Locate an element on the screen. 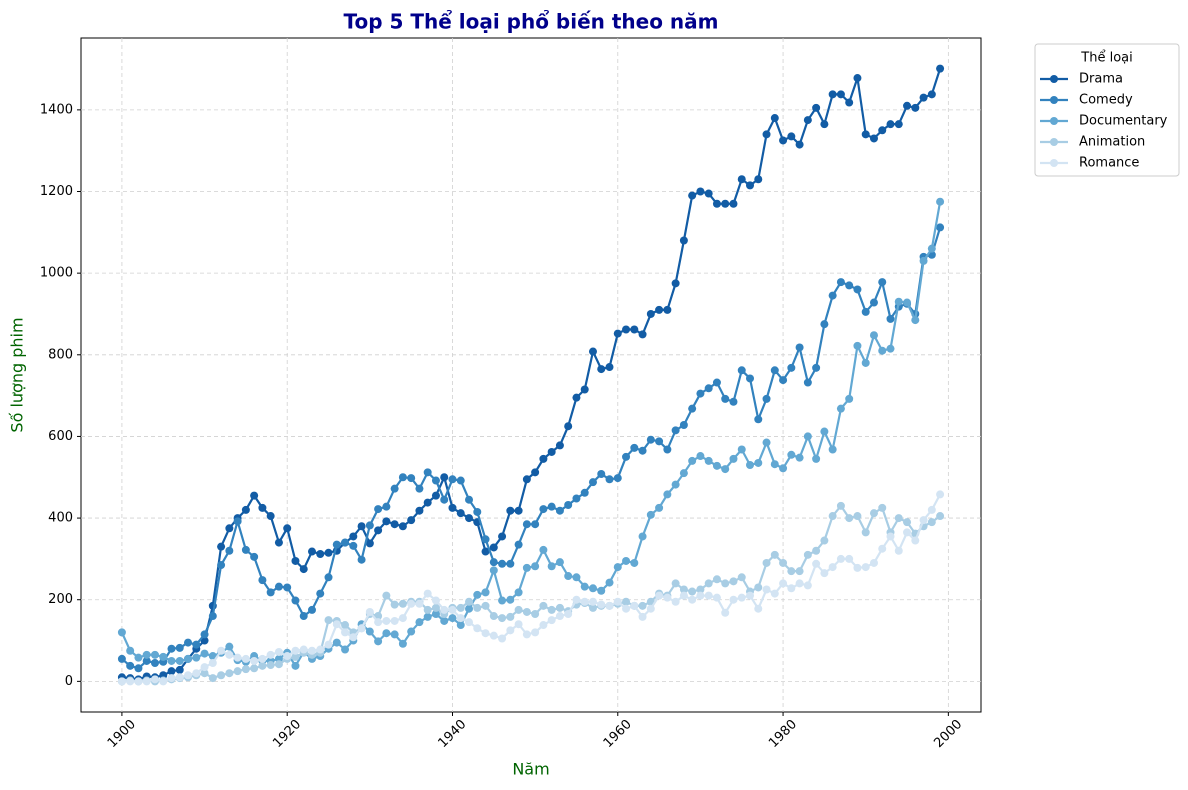  y-tick-label: 1000 is located at coordinates (56, 273).